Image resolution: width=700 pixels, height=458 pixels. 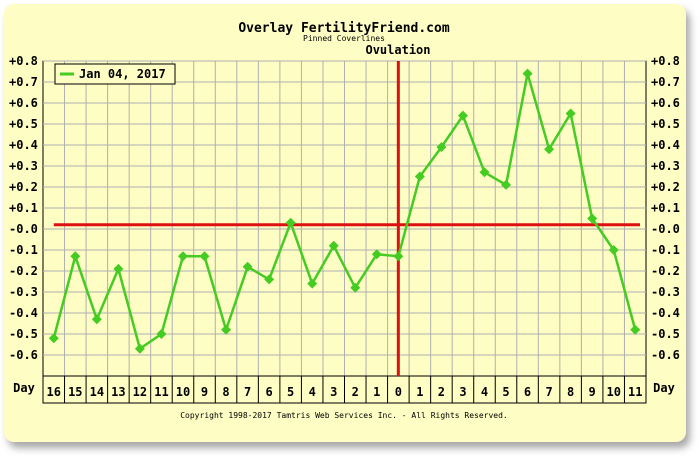 I want to click on x-axis-label-right: Day, so click(x=664, y=388).